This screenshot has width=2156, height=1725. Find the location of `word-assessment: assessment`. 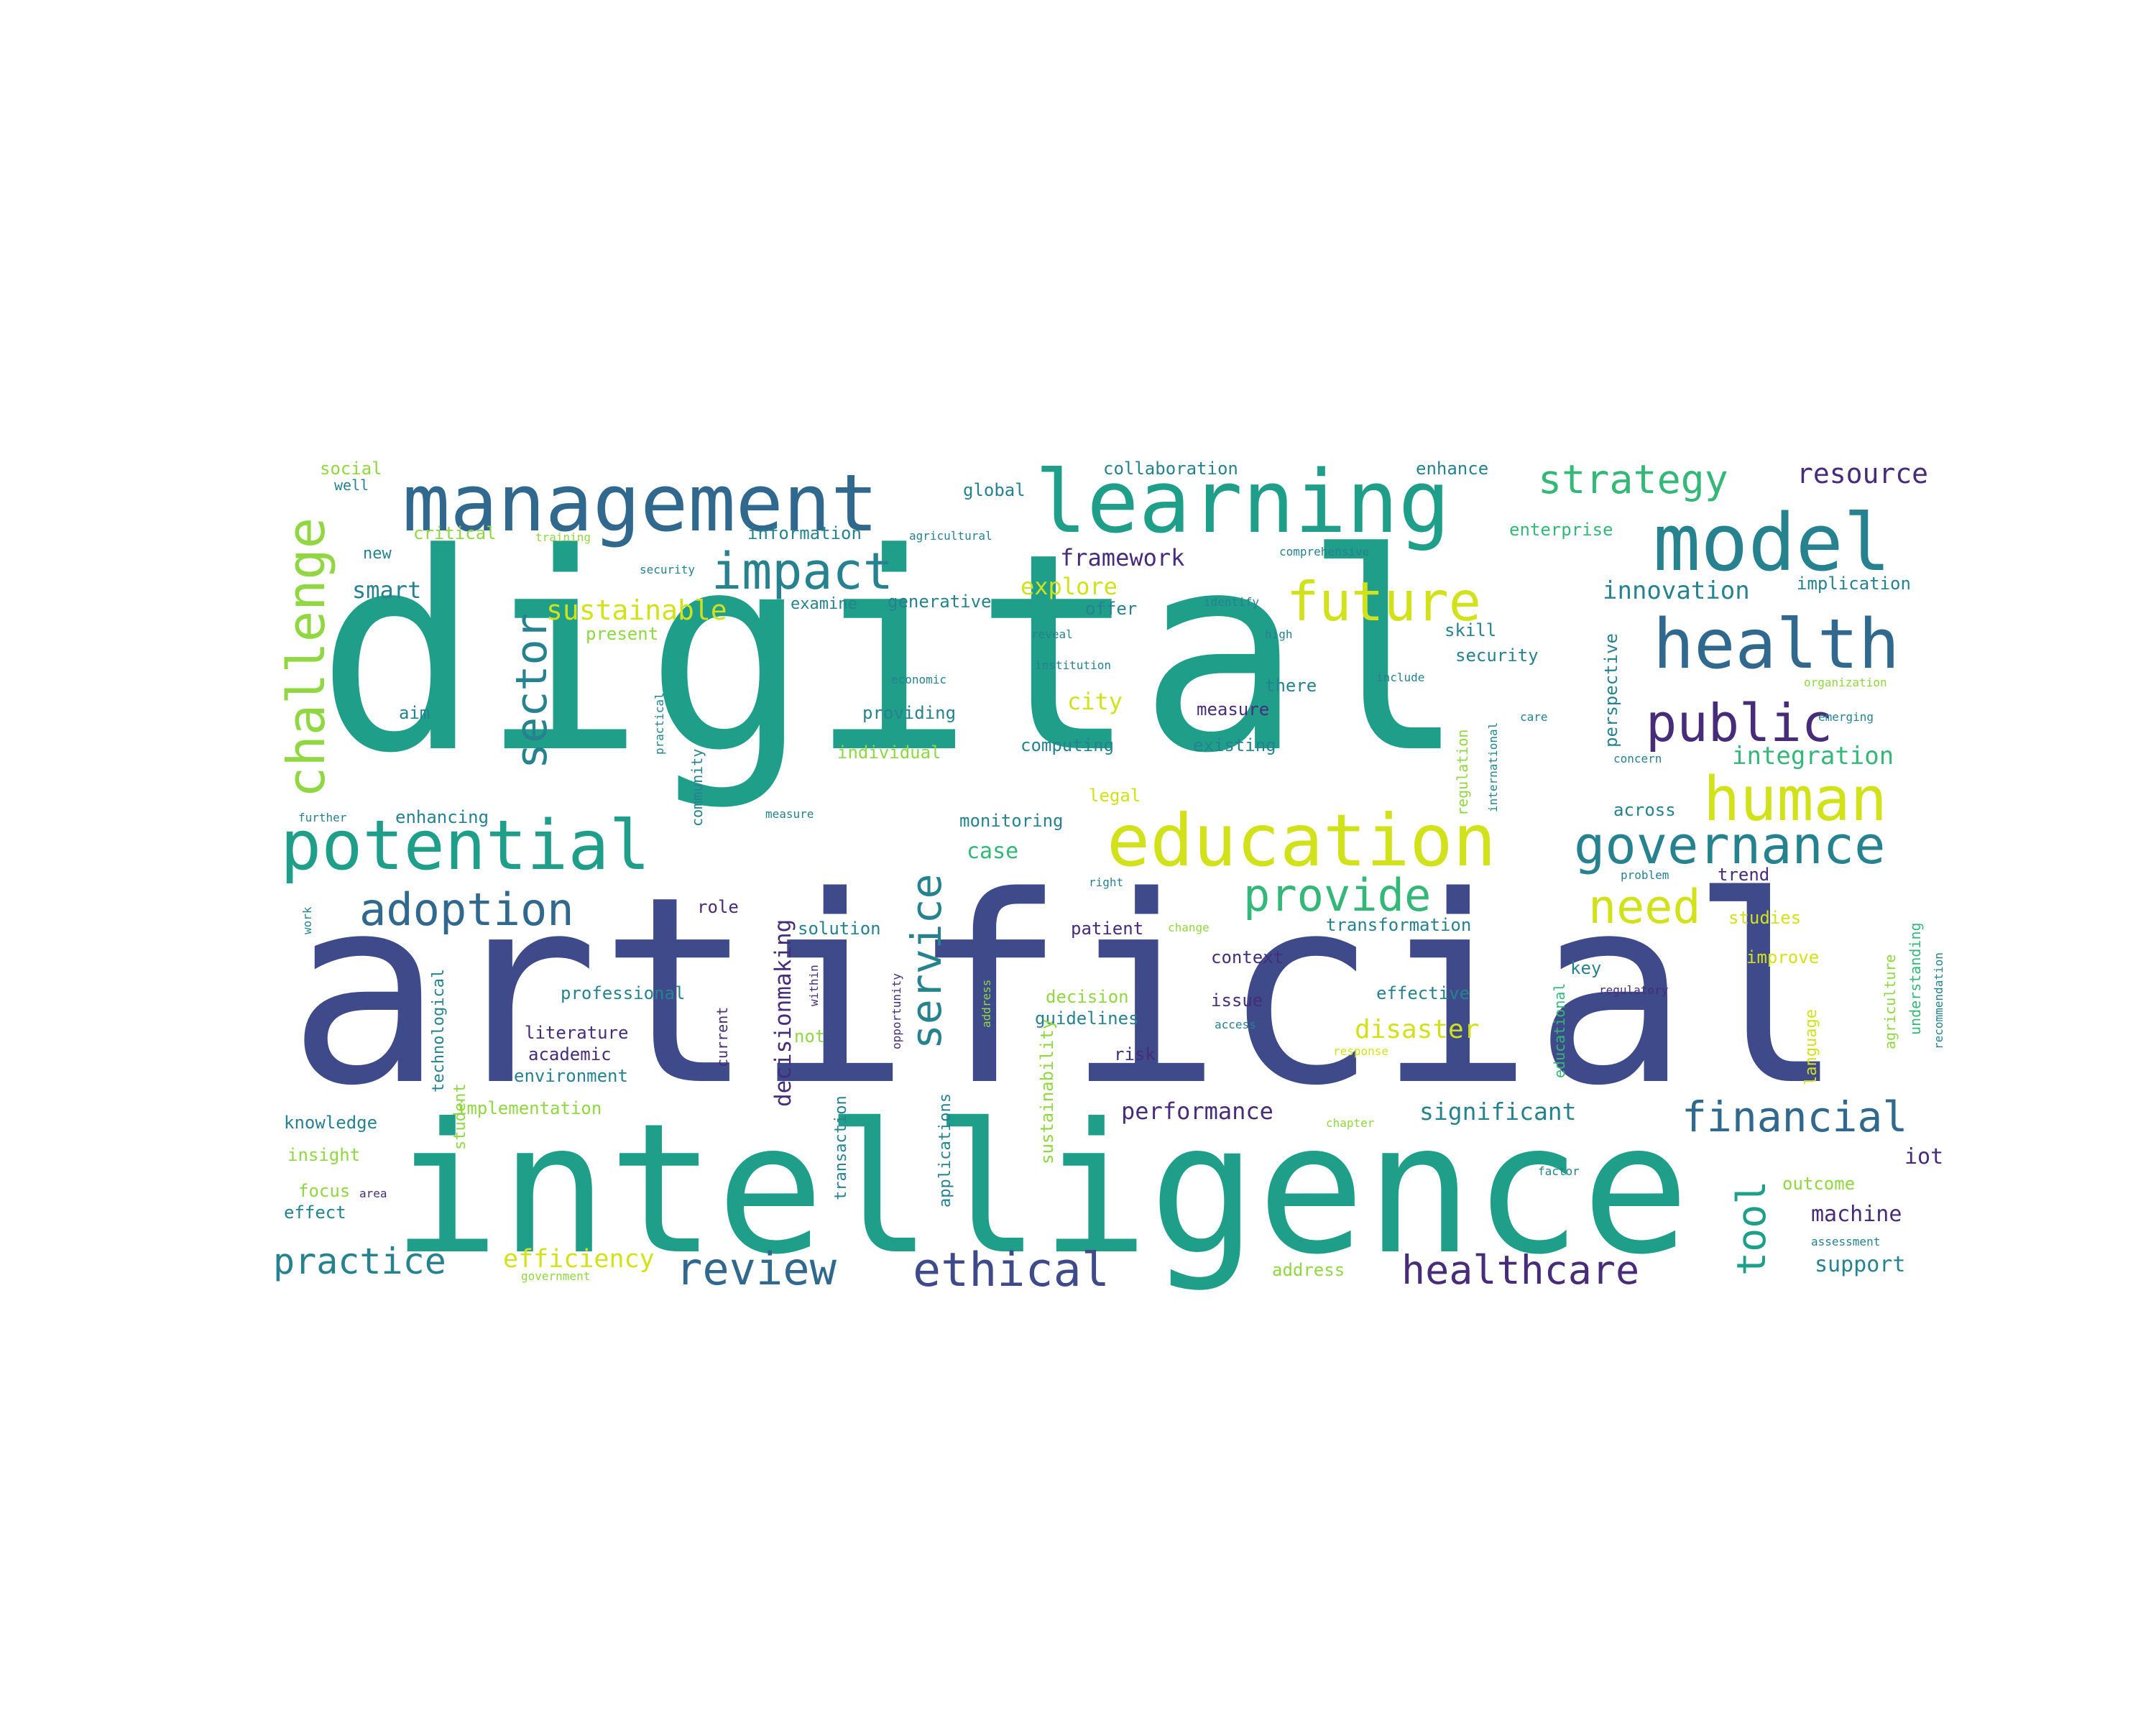

word-assessment: assessment is located at coordinates (1846, 1241).